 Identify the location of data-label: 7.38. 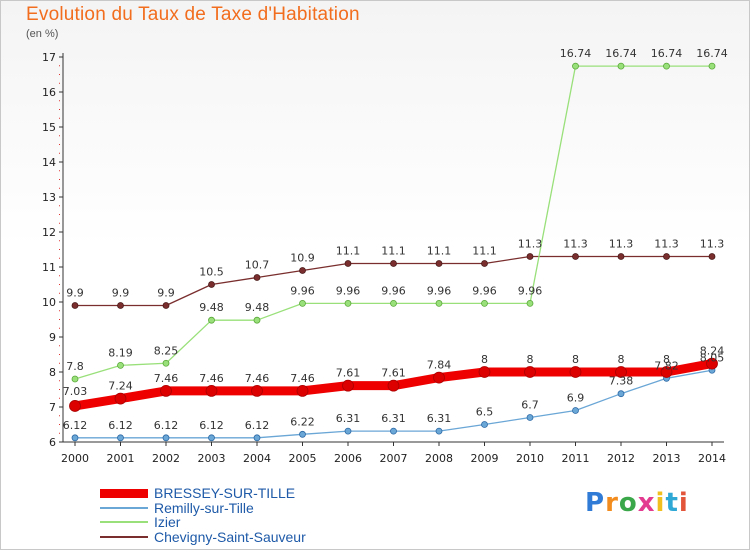
(621, 381).